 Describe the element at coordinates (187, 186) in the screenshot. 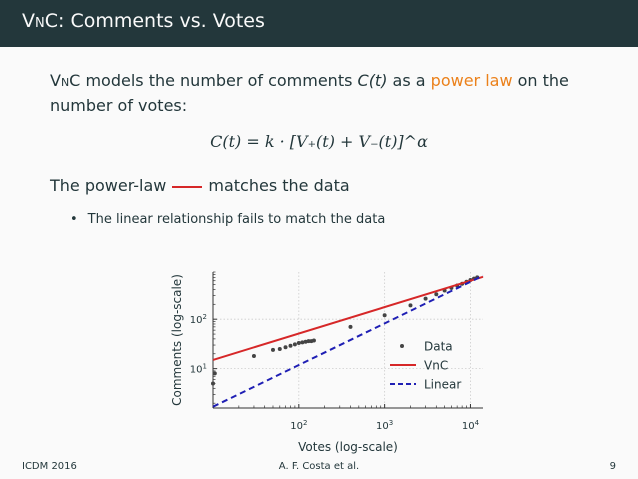

I see `red-line-icon` at that location.